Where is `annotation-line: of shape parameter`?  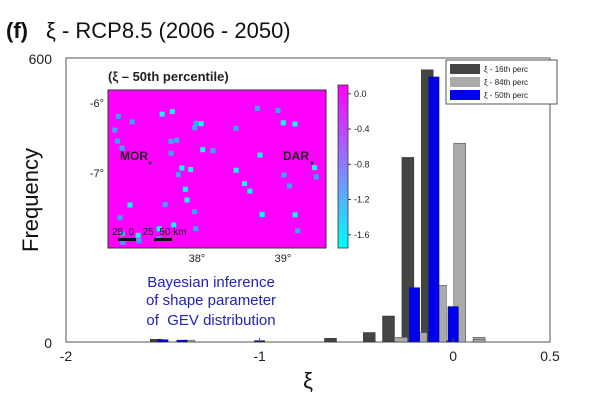
annotation-line: of shape parameter is located at coordinates (211, 300).